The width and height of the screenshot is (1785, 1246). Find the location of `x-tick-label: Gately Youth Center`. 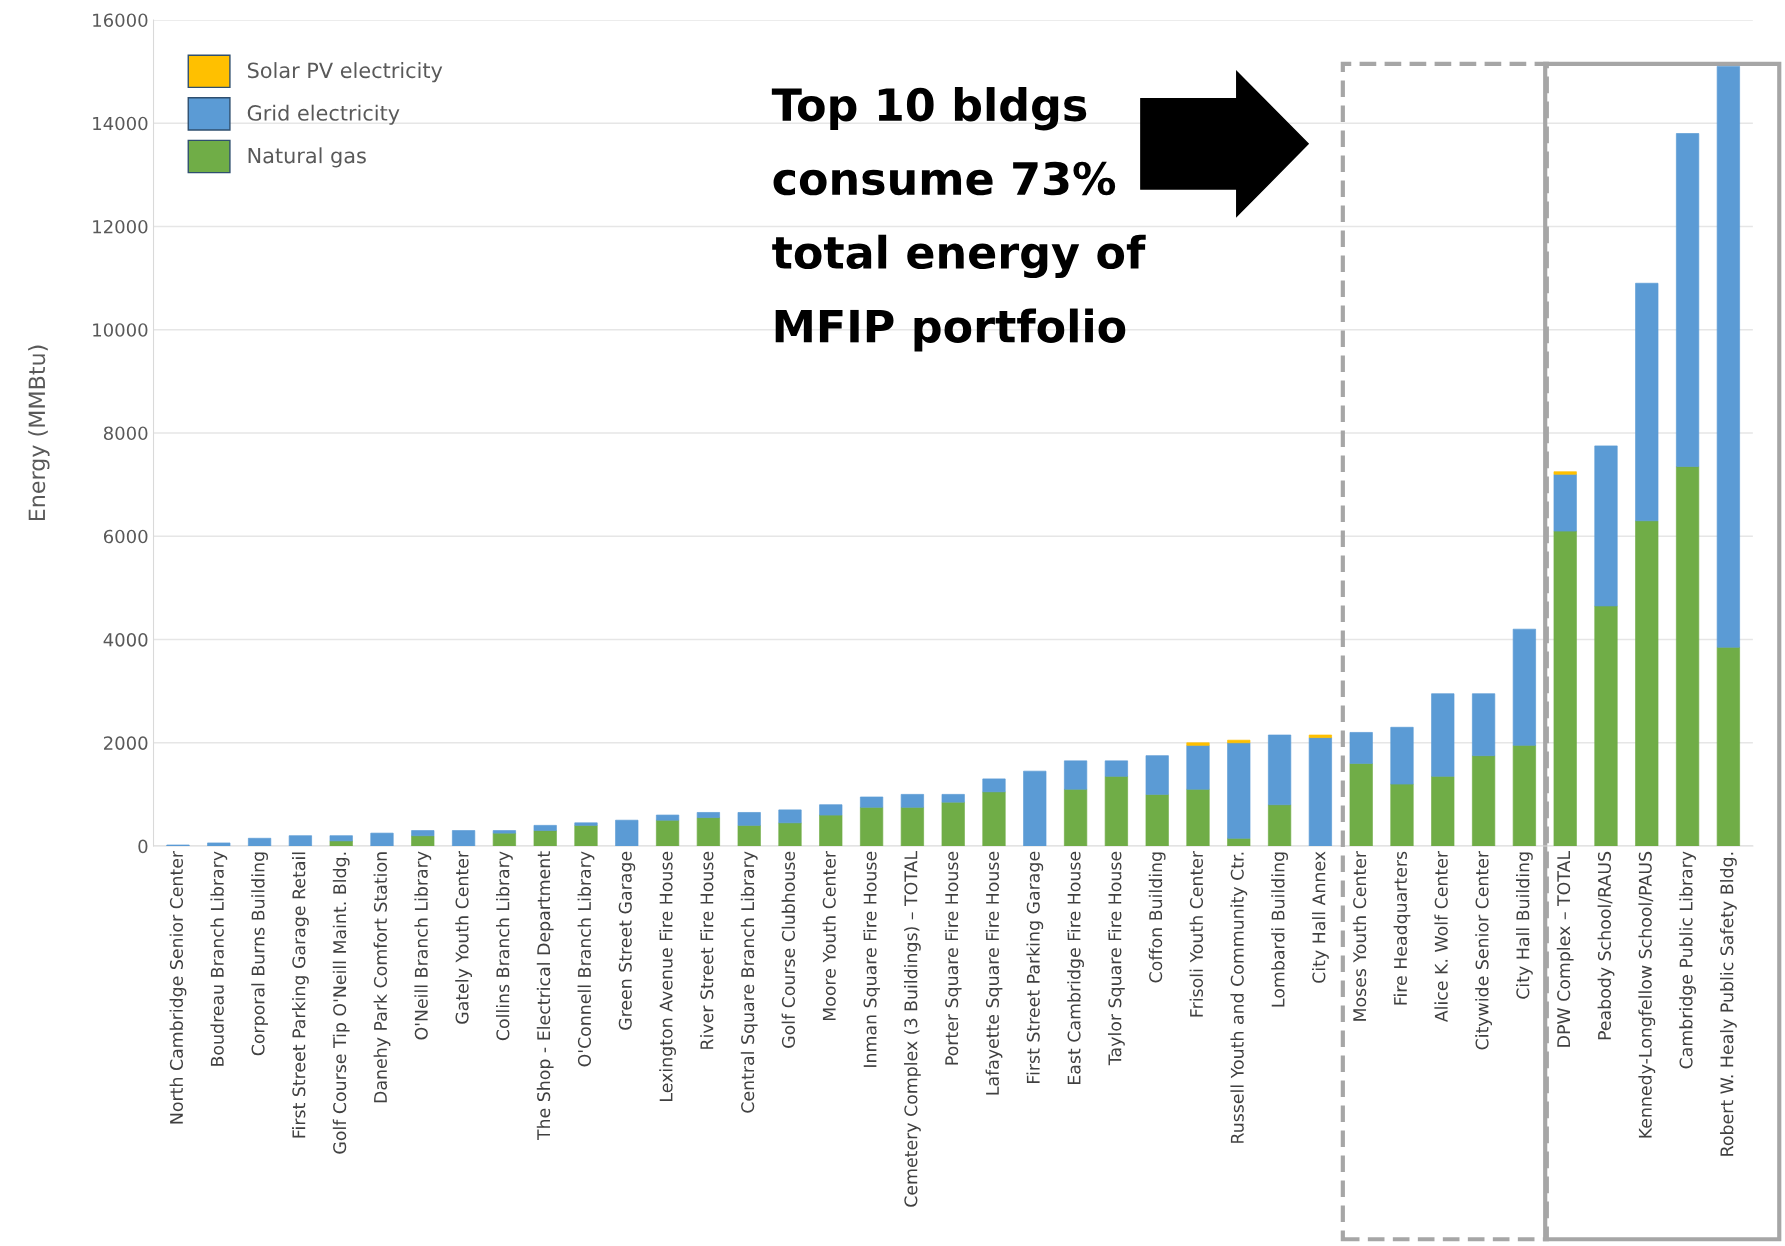

x-tick-label: Gately Youth Center is located at coordinates (463, 937).